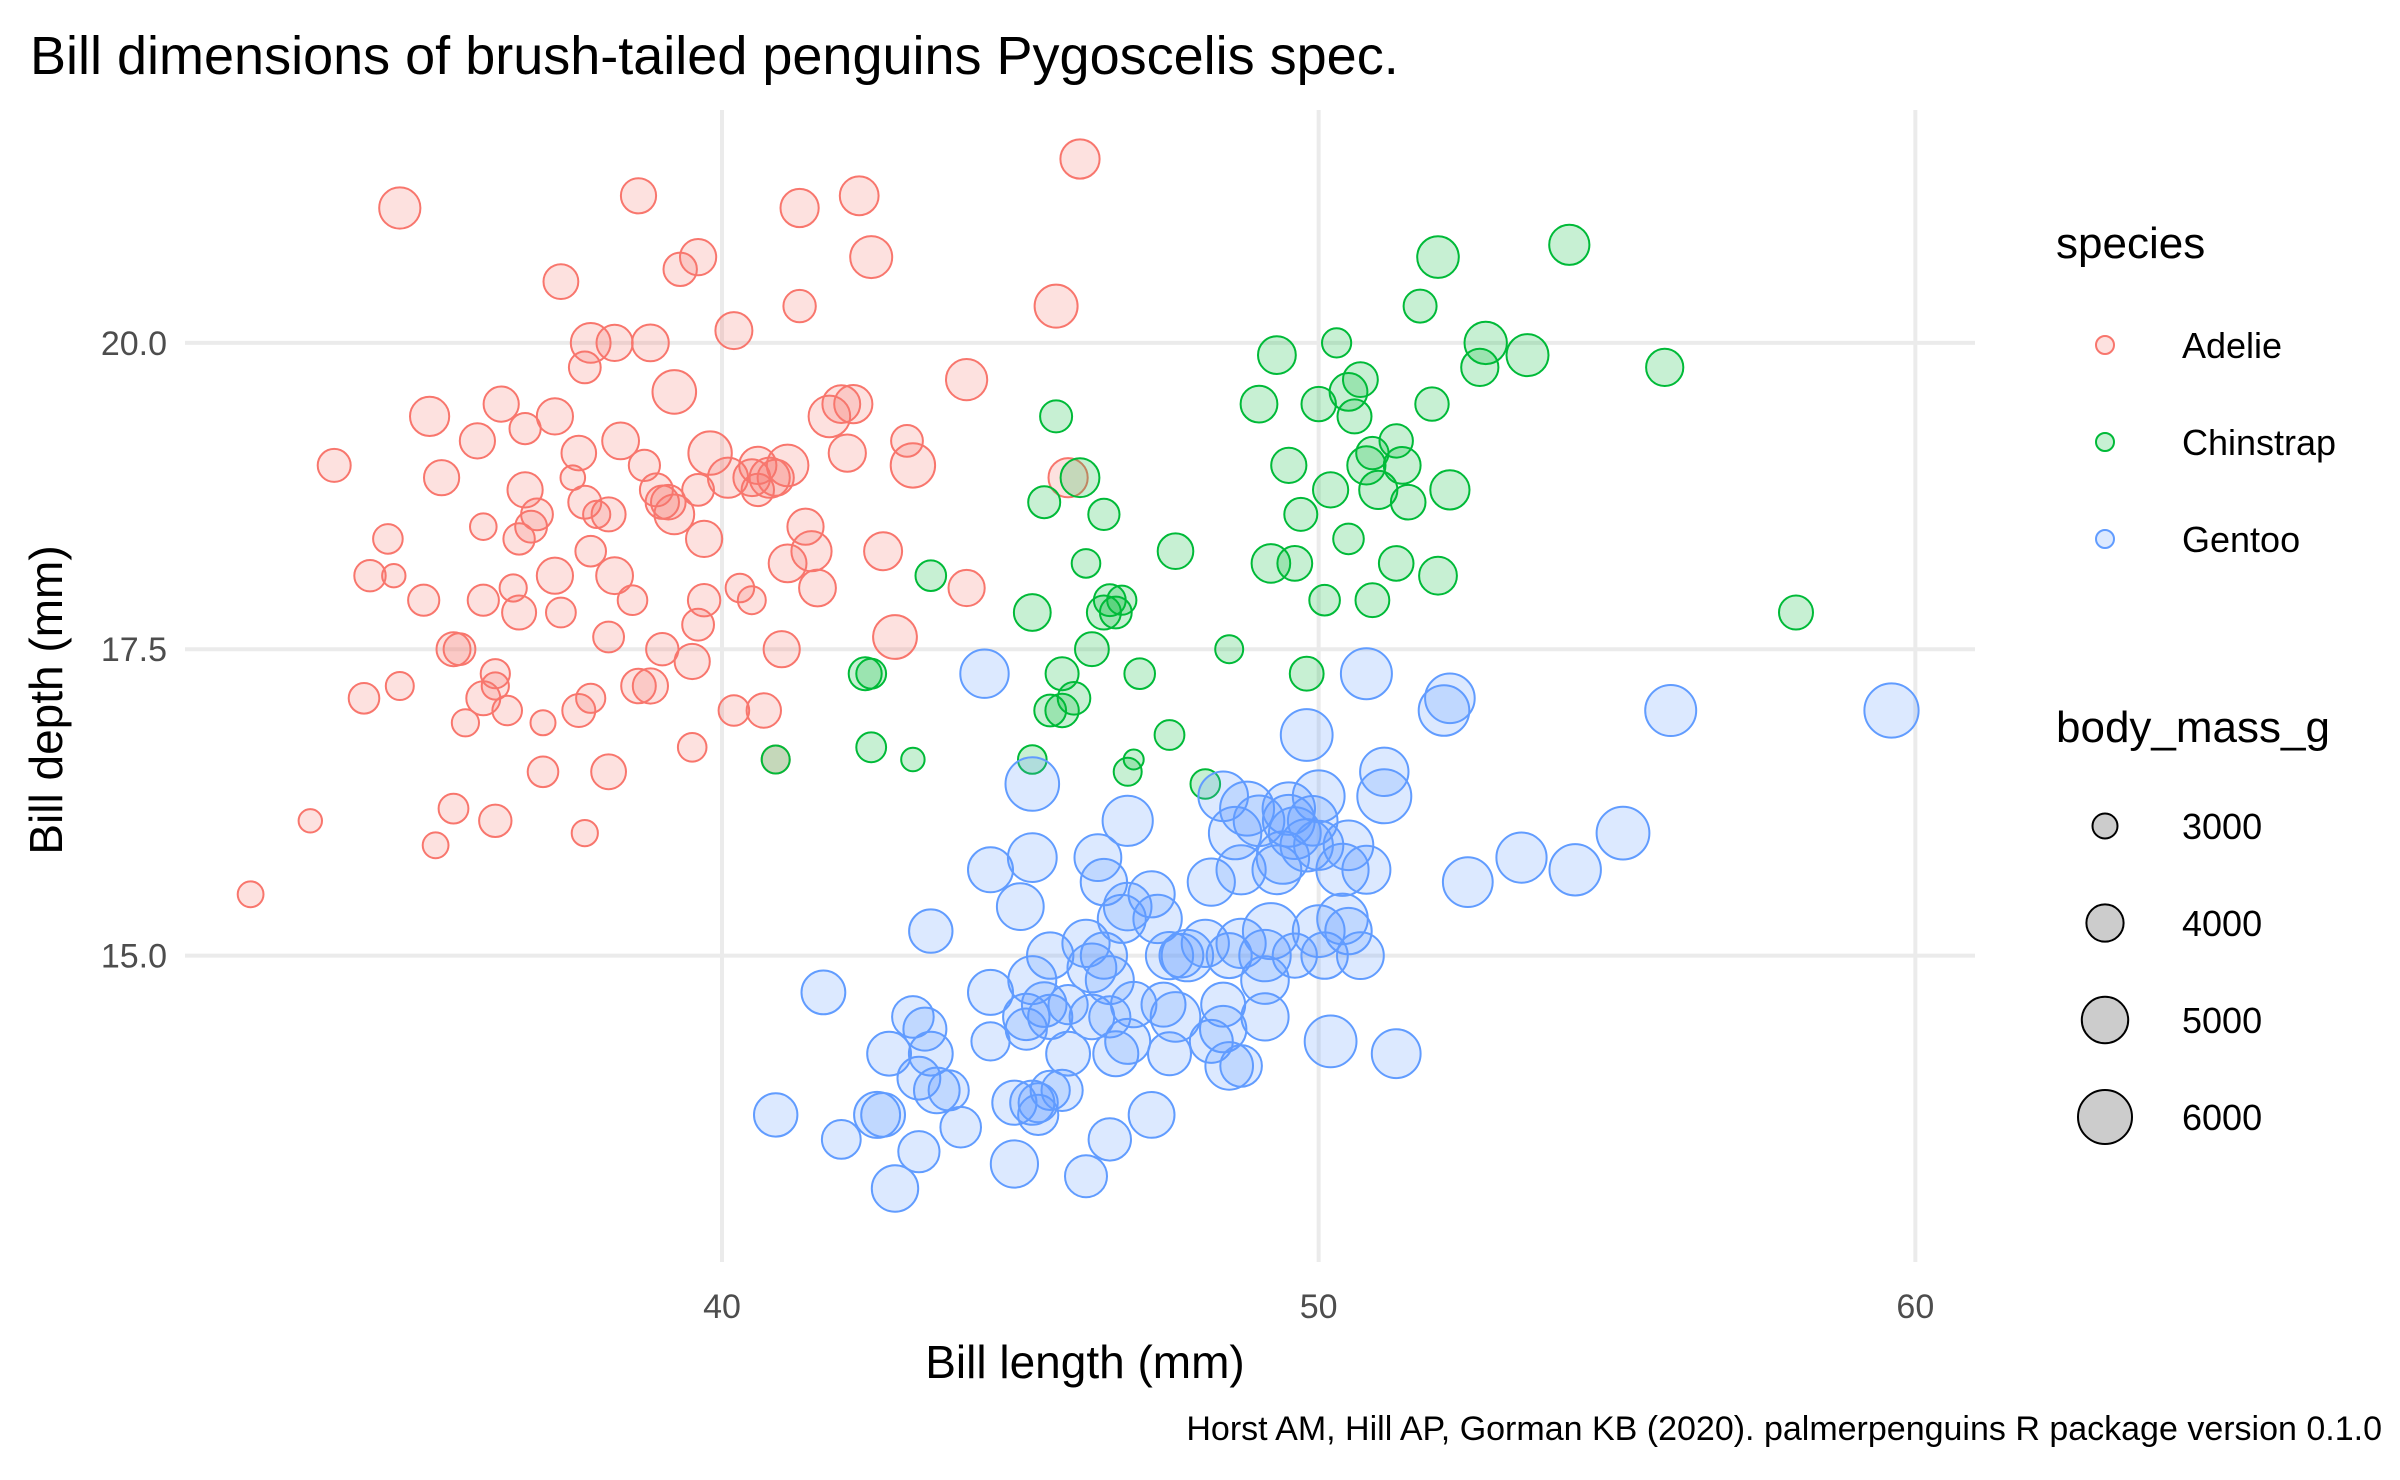 The width and height of the screenshot is (2400, 1480). I want to click on y-tick-label: 20.0, so click(134, 344).